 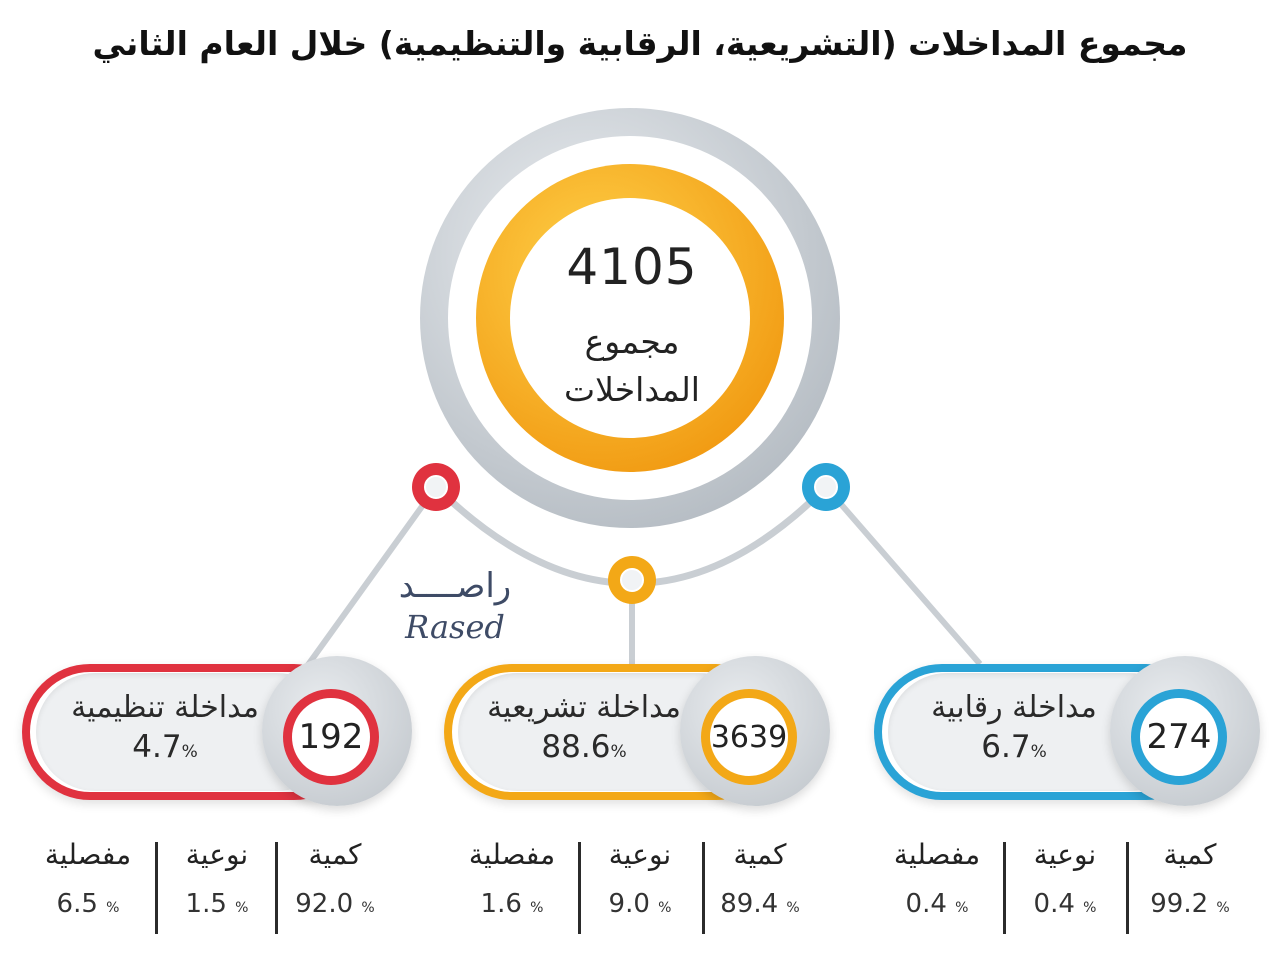 What do you see at coordinates (88, 878) in the screenshot?
I see `stat-regulatory-pivotal: مفصلية 6.5 %` at bounding box center [88, 878].